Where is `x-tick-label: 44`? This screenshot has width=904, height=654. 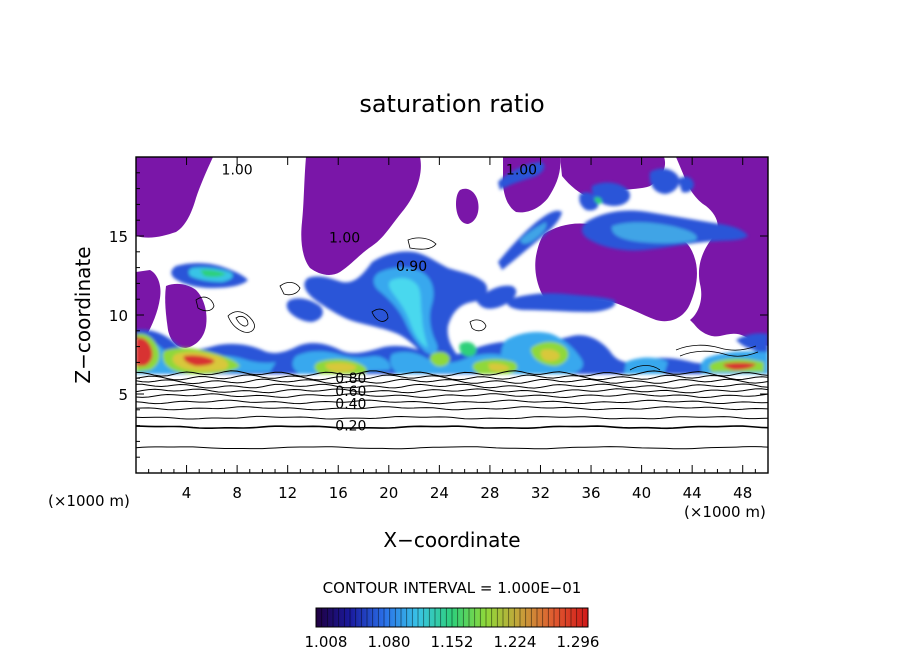 x-tick-label: 44 is located at coordinates (692, 493).